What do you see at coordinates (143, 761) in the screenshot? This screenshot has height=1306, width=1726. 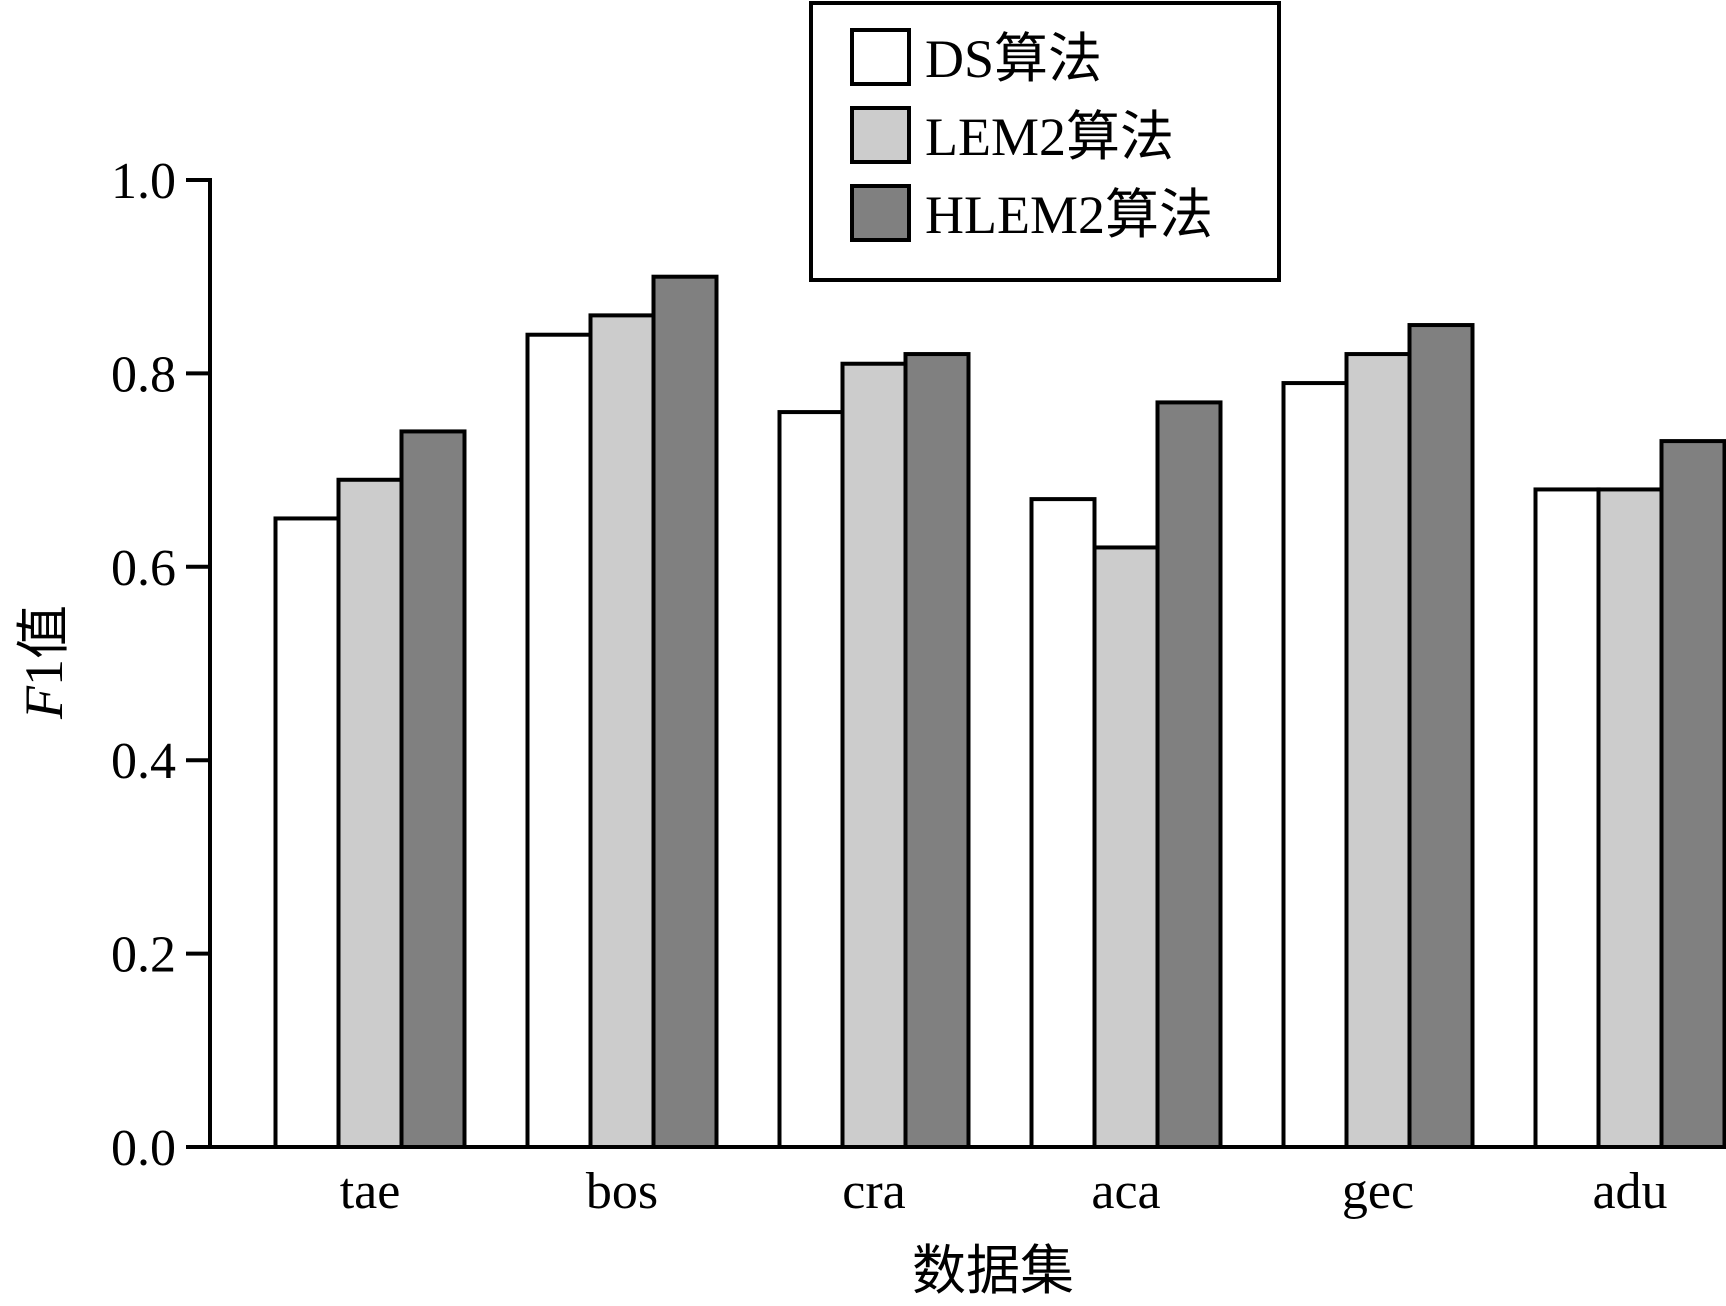 I see `y-tick-label-0.4: 0.4` at bounding box center [143, 761].